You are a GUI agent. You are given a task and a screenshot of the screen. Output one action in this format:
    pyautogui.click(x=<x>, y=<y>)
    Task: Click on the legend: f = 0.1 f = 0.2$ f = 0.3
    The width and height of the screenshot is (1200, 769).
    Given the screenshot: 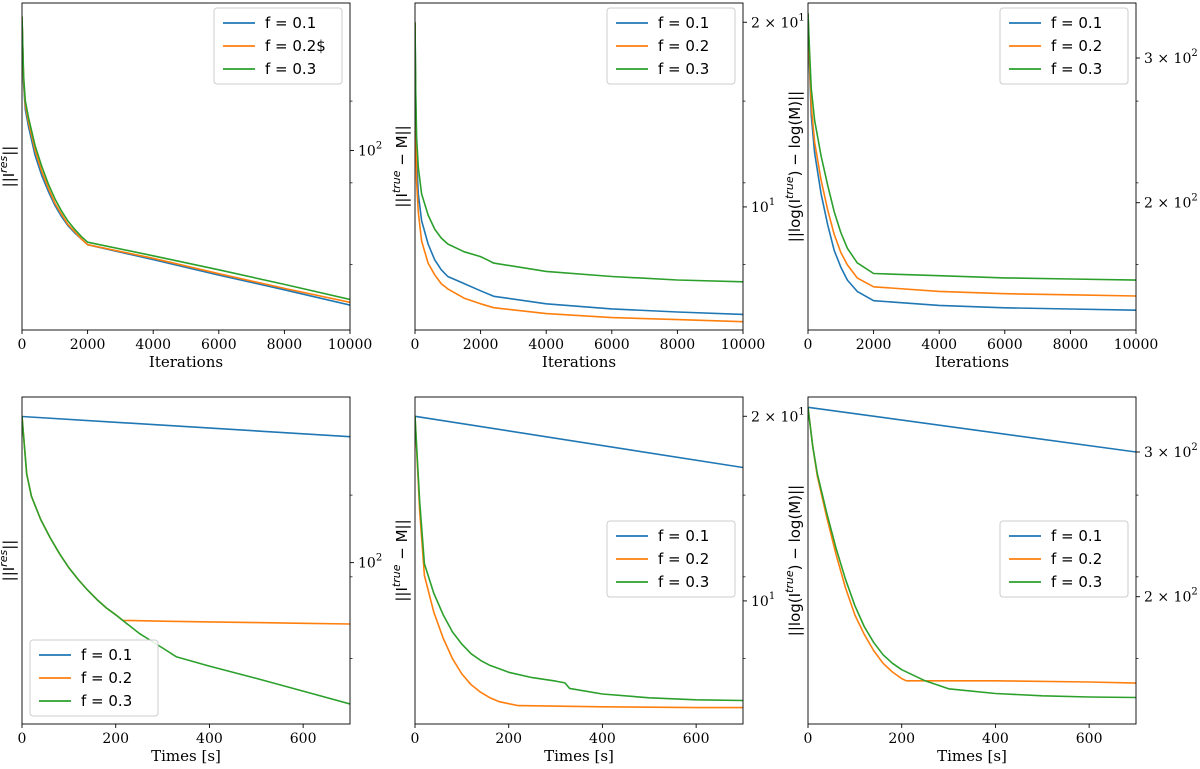 What is the action you would take?
    pyautogui.click(x=278, y=46)
    